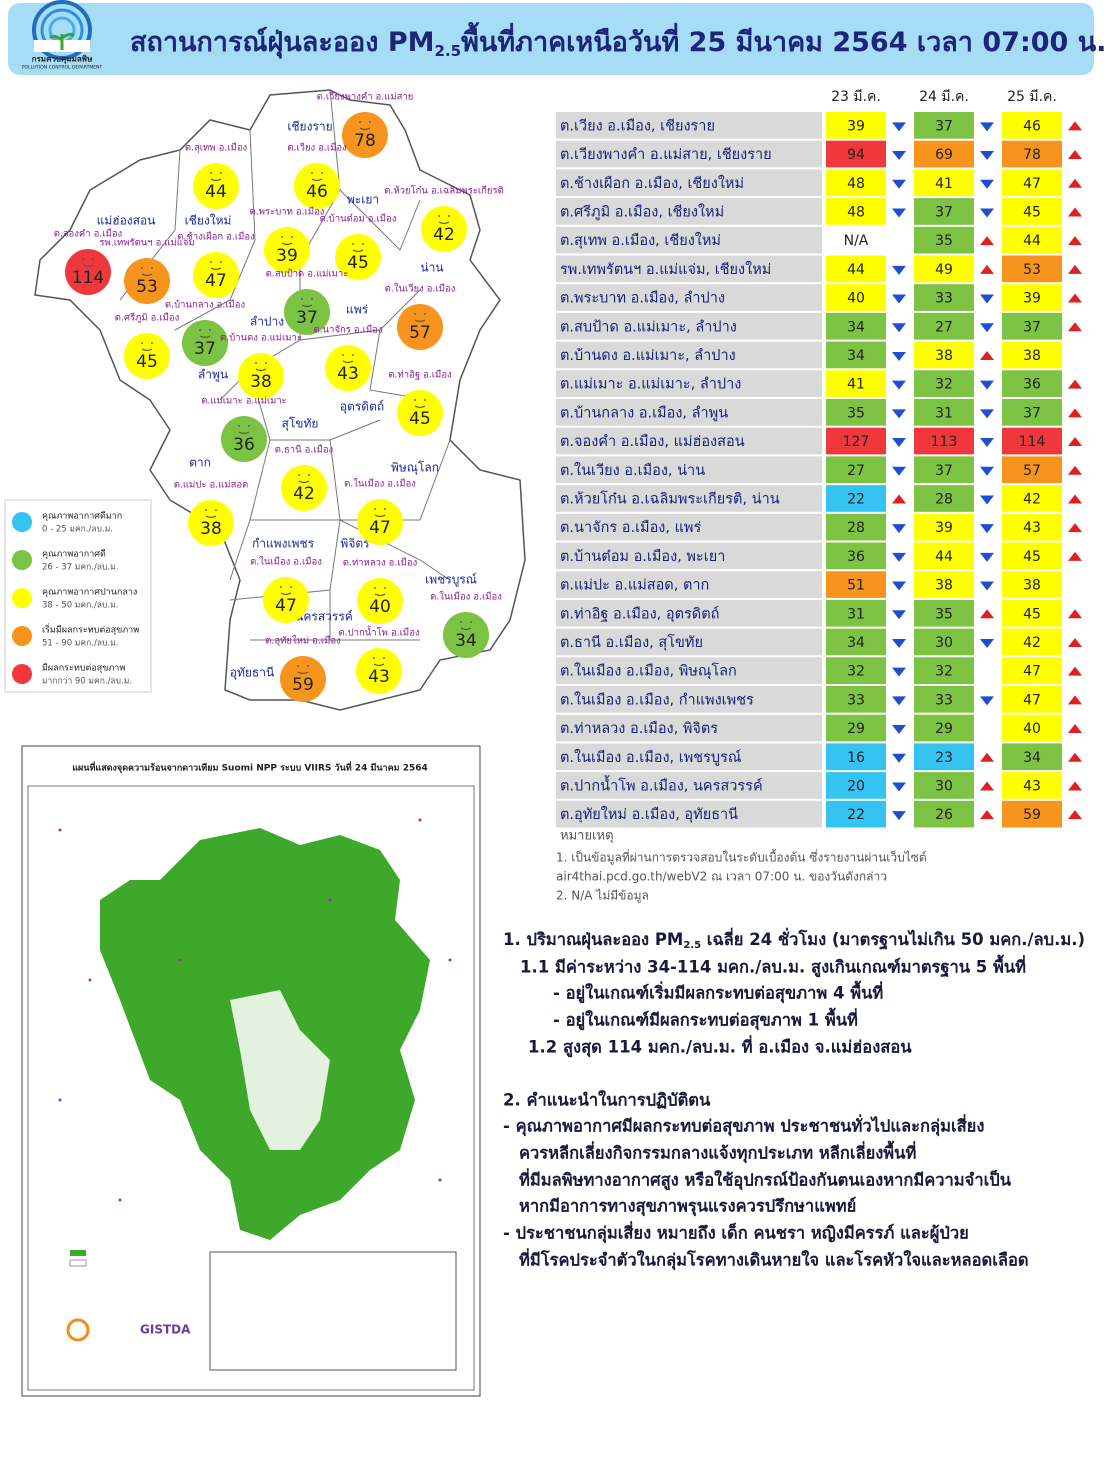  What do you see at coordinates (634, 586) in the screenshot?
I see `station-name: ต.แม่ปะ อ.แม่สอด, ตาก` at bounding box center [634, 586].